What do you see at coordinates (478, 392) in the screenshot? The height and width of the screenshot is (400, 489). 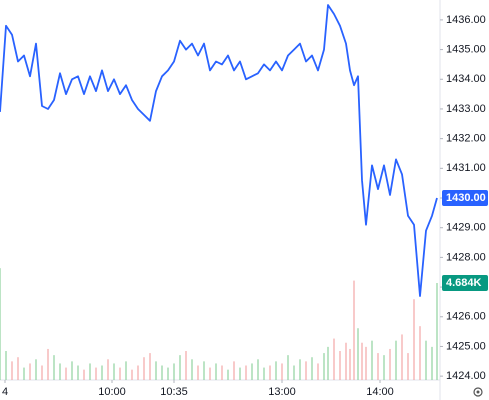 I see `settings-icon` at bounding box center [478, 392].